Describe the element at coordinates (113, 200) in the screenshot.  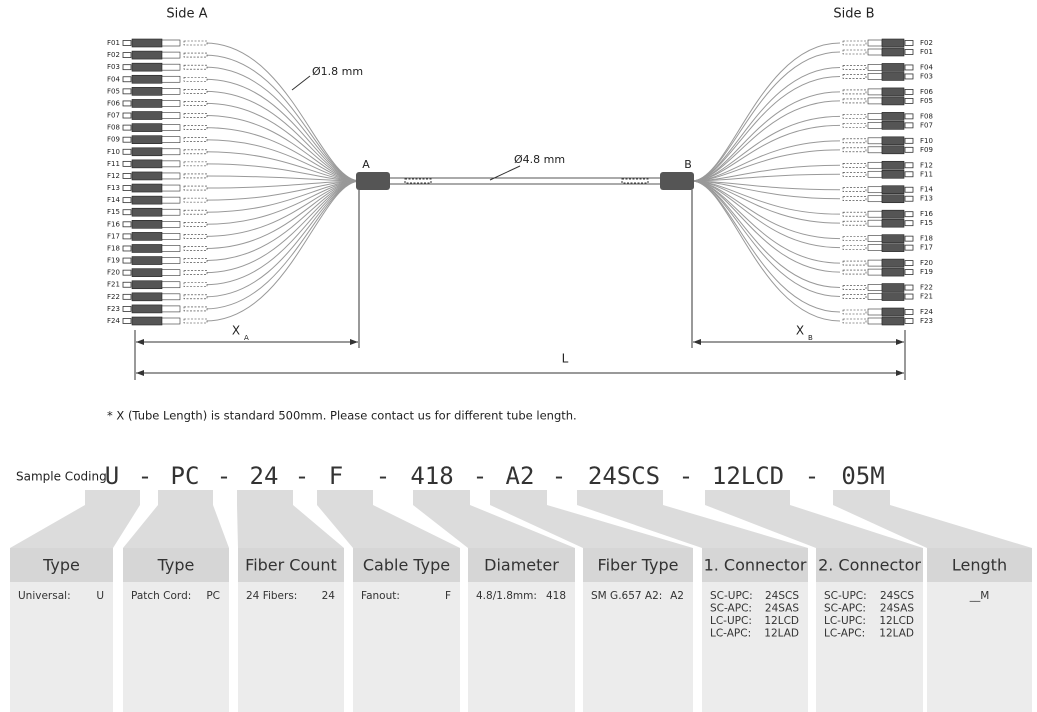
I see `fiber-label: F14` at that location.